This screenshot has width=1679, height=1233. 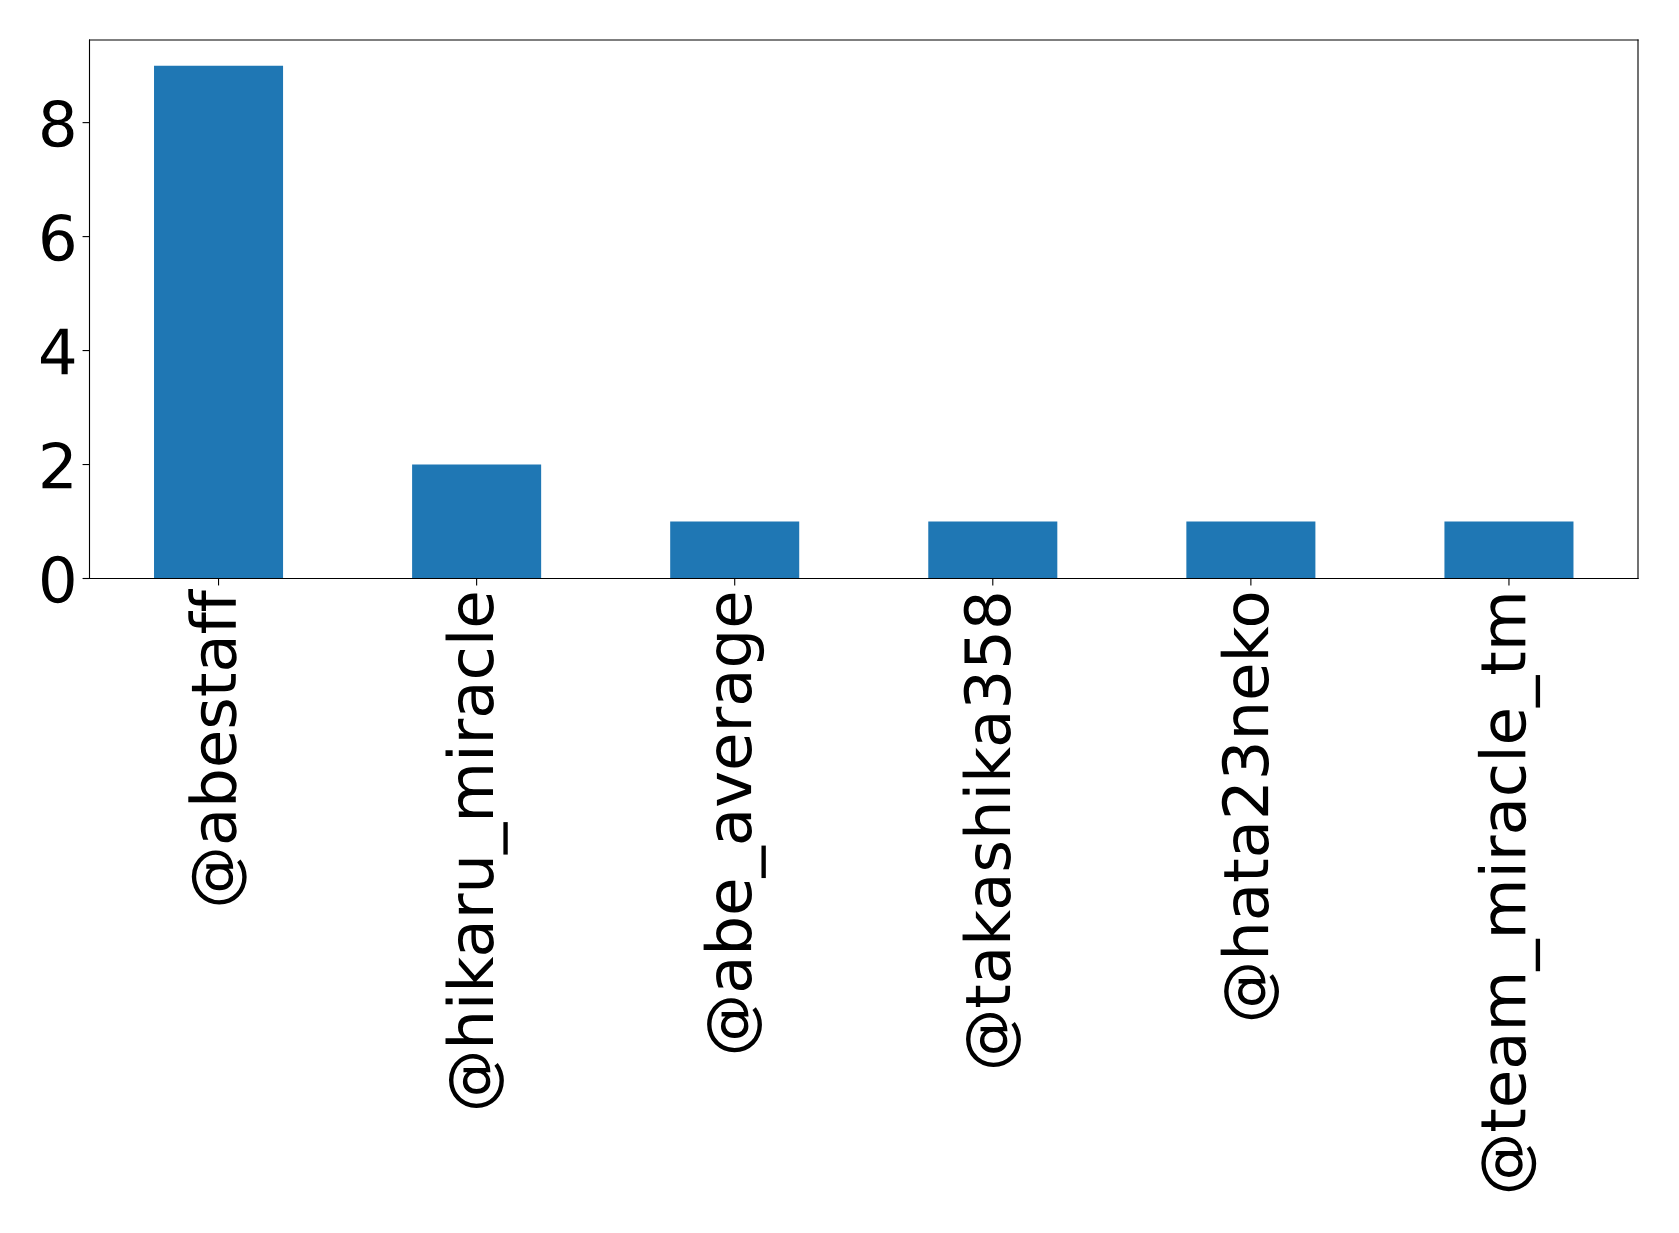 I want to click on x-tick-label: @team_miracle_tm, so click(x=1509, y=893).